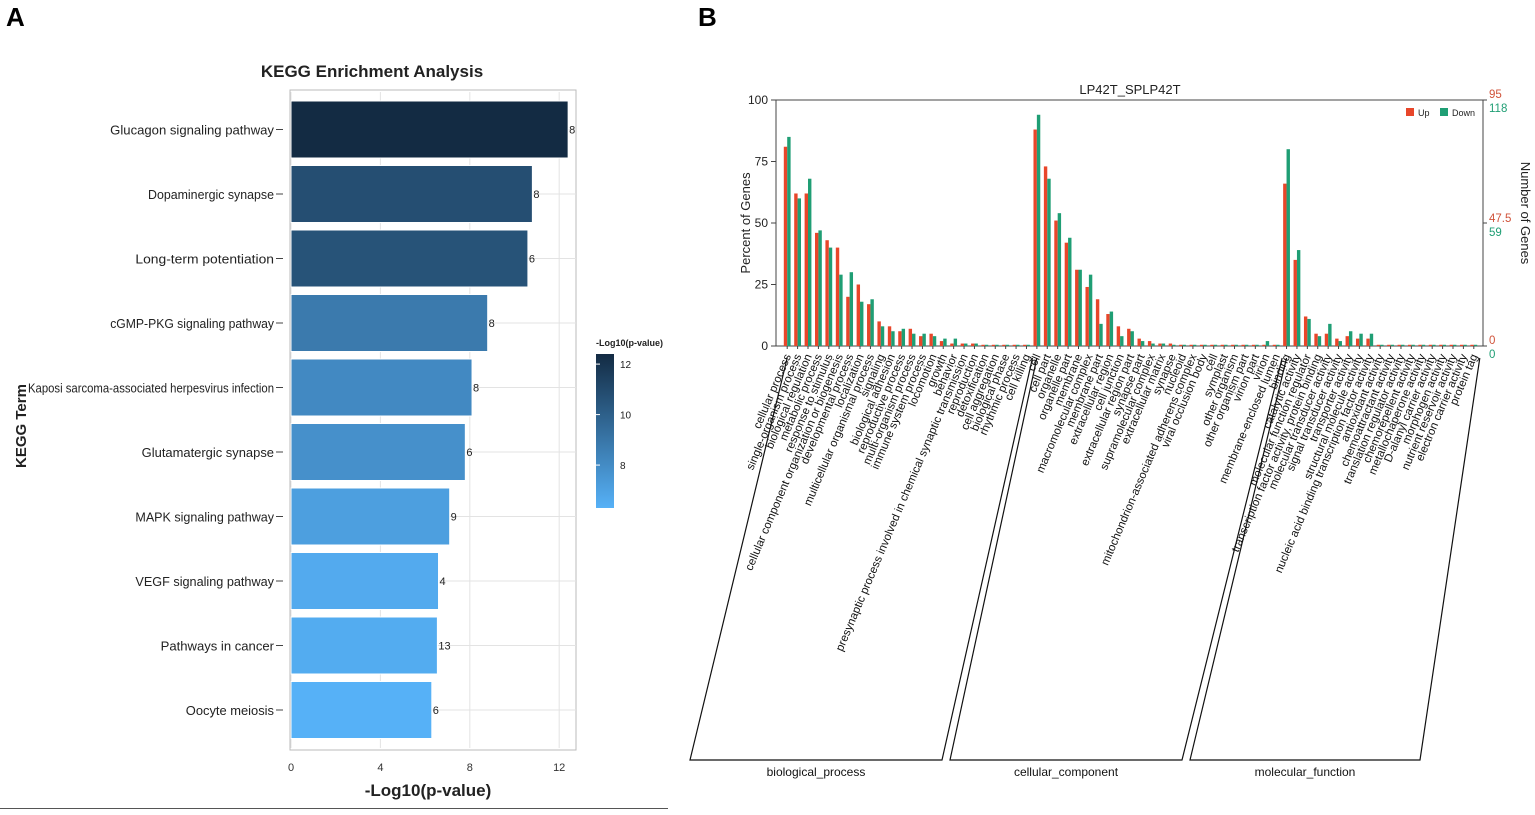 Image resolution: width=1535 pixels, height=815 pixels. Describe the element at coordinates (1498, 109) in the screenshot. I see `go-y2-down-tick-label: 118` at that location.